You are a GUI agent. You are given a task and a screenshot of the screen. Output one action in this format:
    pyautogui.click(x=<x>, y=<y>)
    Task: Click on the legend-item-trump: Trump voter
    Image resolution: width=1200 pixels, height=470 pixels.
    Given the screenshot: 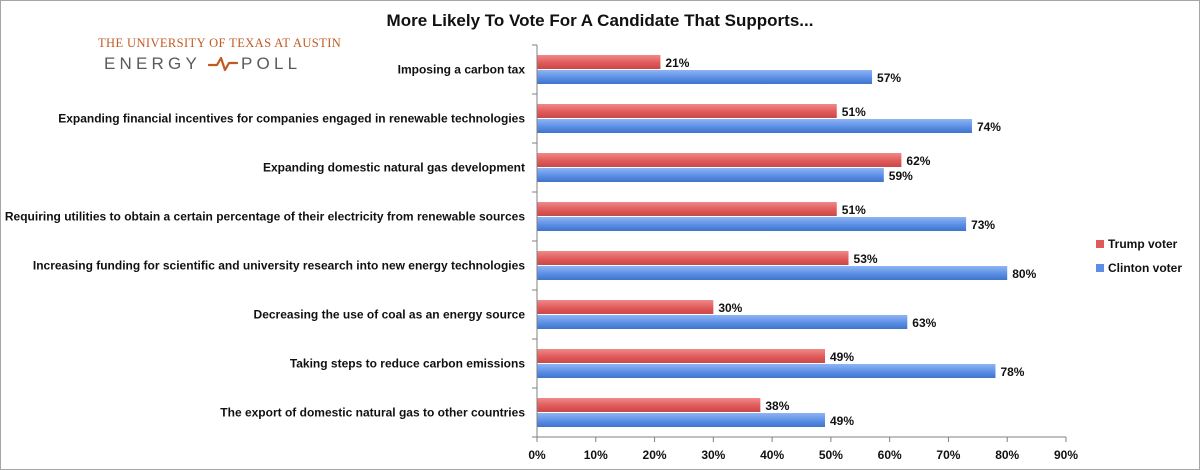 What is the action you would take?
    pyautogui.click(x=1139, y=244)
    